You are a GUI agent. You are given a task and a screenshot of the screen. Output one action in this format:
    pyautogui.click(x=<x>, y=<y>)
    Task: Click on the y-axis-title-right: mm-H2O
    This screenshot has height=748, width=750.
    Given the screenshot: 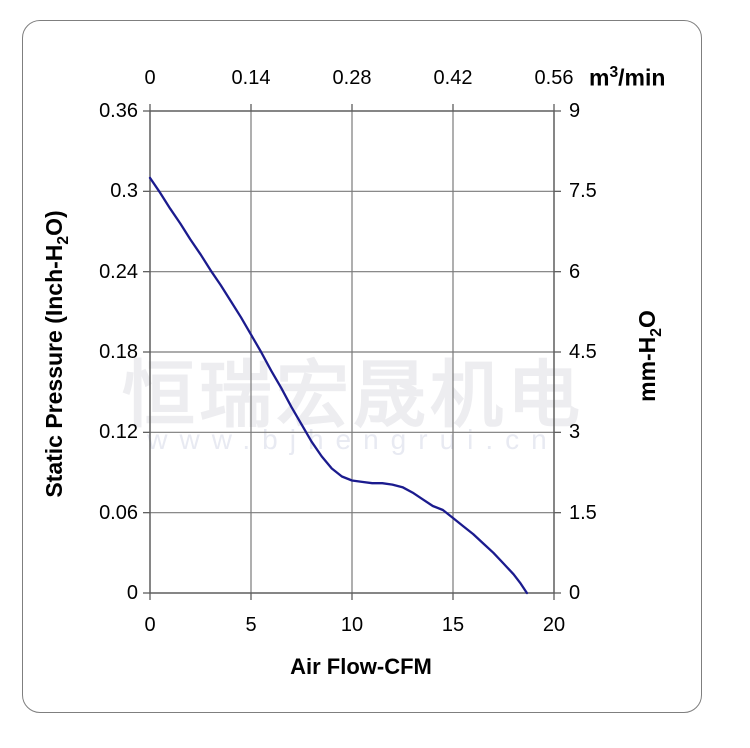 What is the action you would take?
    pyautogui.click(x=650, y=356)
    